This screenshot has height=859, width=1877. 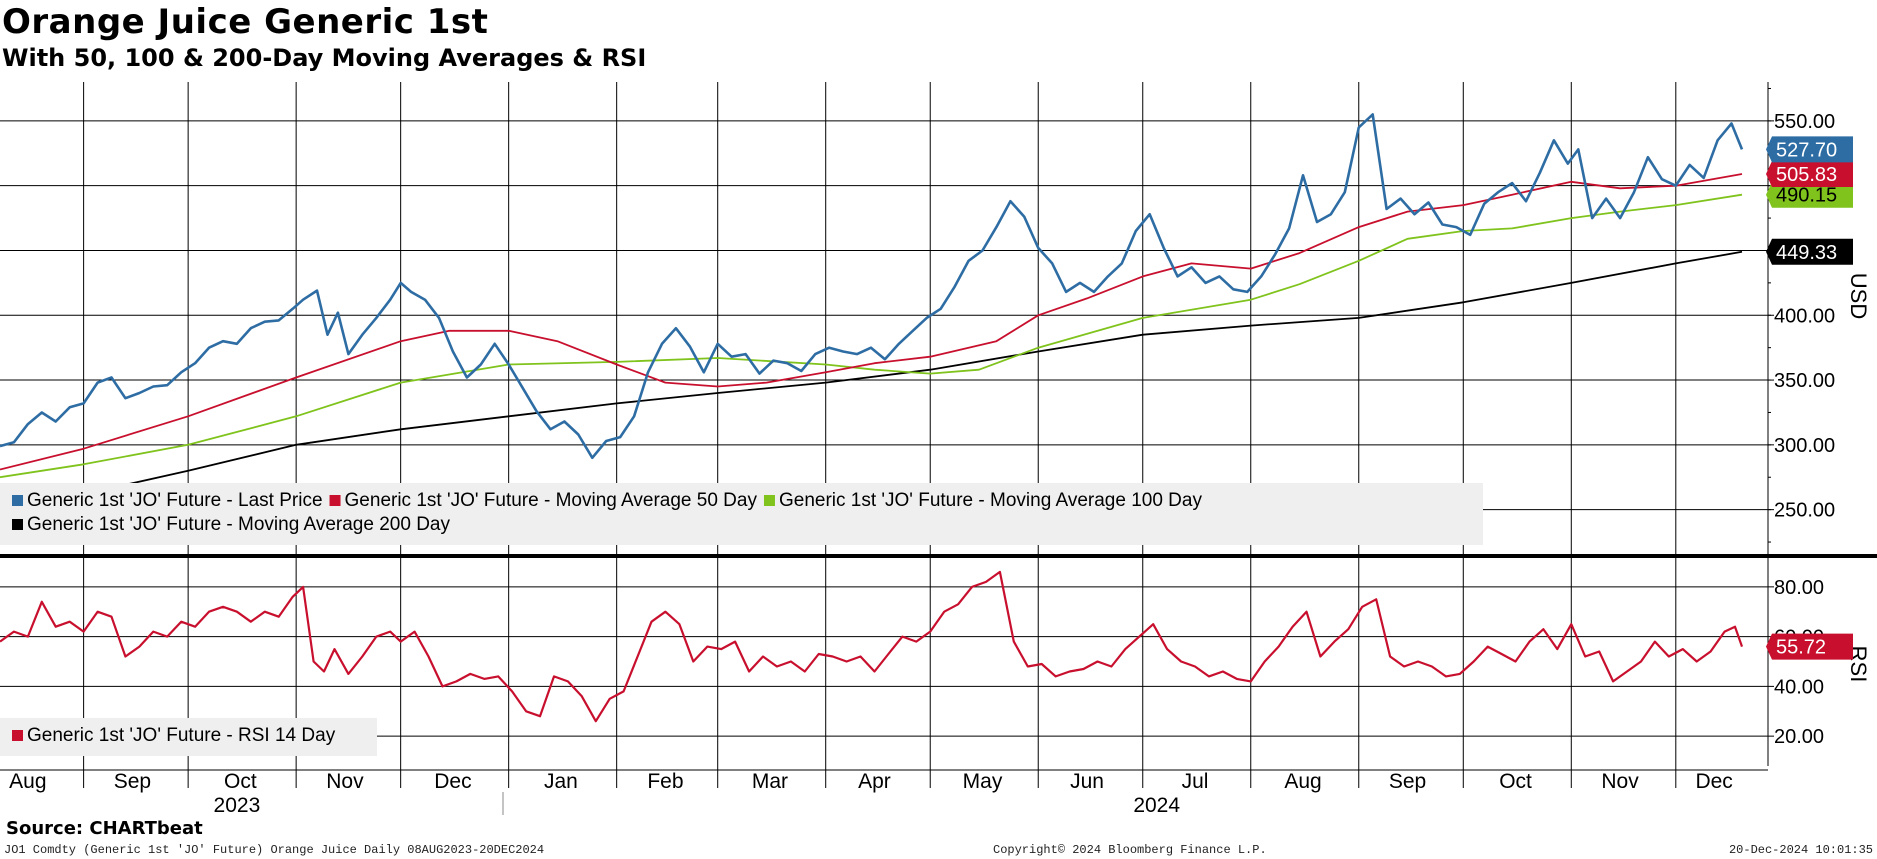 What do you see at coordinates (1804, 316) in the screenshot?
I see `price-tick-label: 400.00` at bounding box center [1804, 316].